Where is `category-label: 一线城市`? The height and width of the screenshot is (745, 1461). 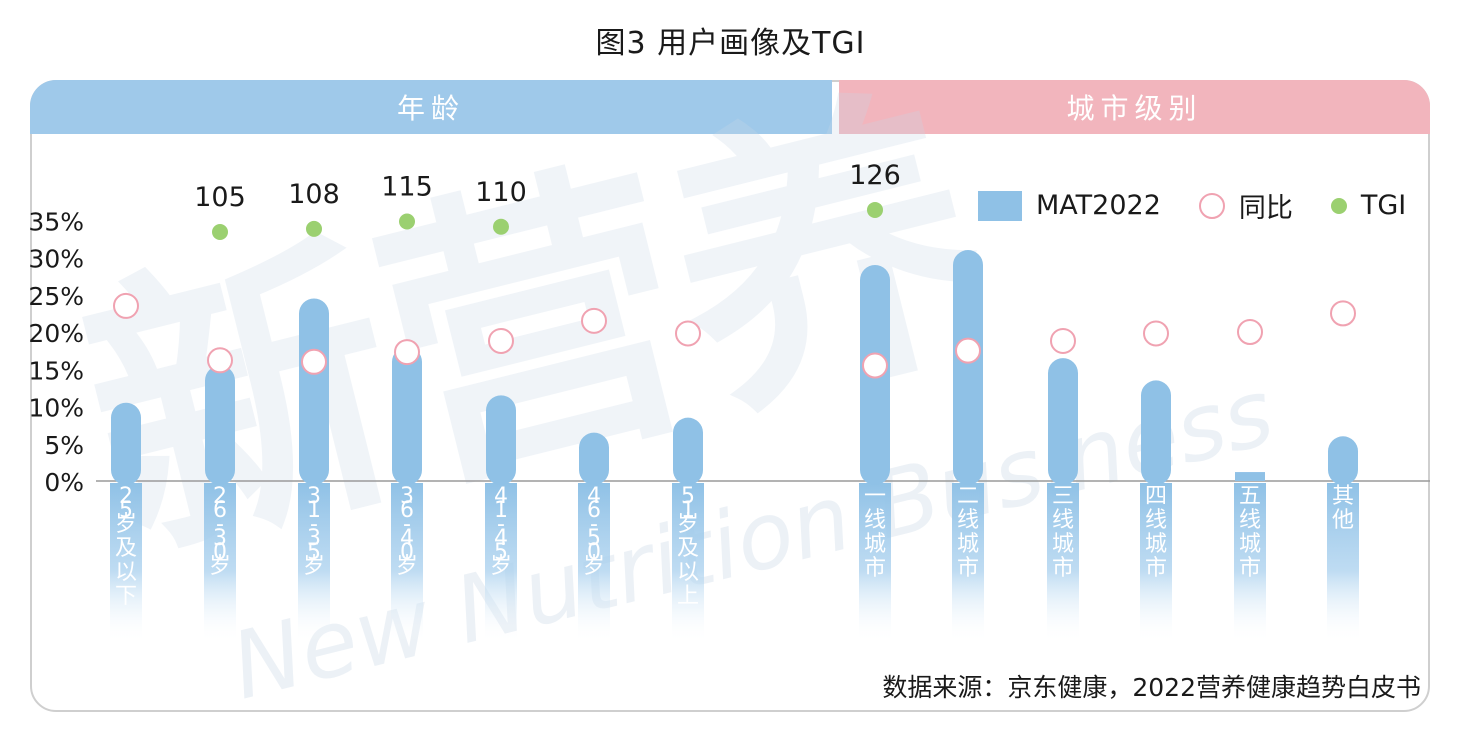 category-label: 一线城市 is located at coordinates (875, 532).